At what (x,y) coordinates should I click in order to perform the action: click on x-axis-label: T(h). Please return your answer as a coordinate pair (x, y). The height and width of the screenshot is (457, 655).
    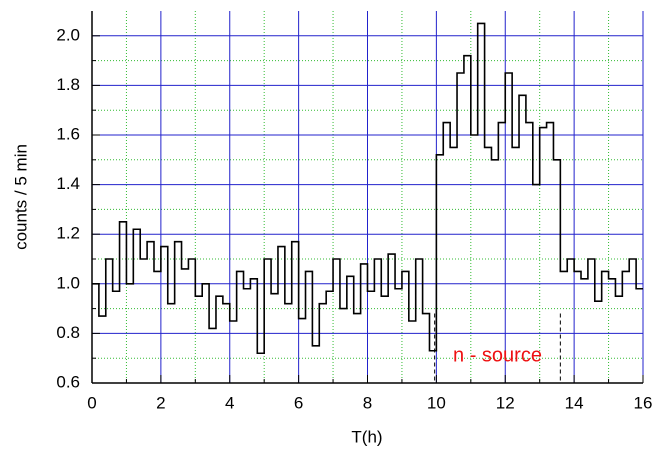
    Looking at the image, I should click on (366, 436).